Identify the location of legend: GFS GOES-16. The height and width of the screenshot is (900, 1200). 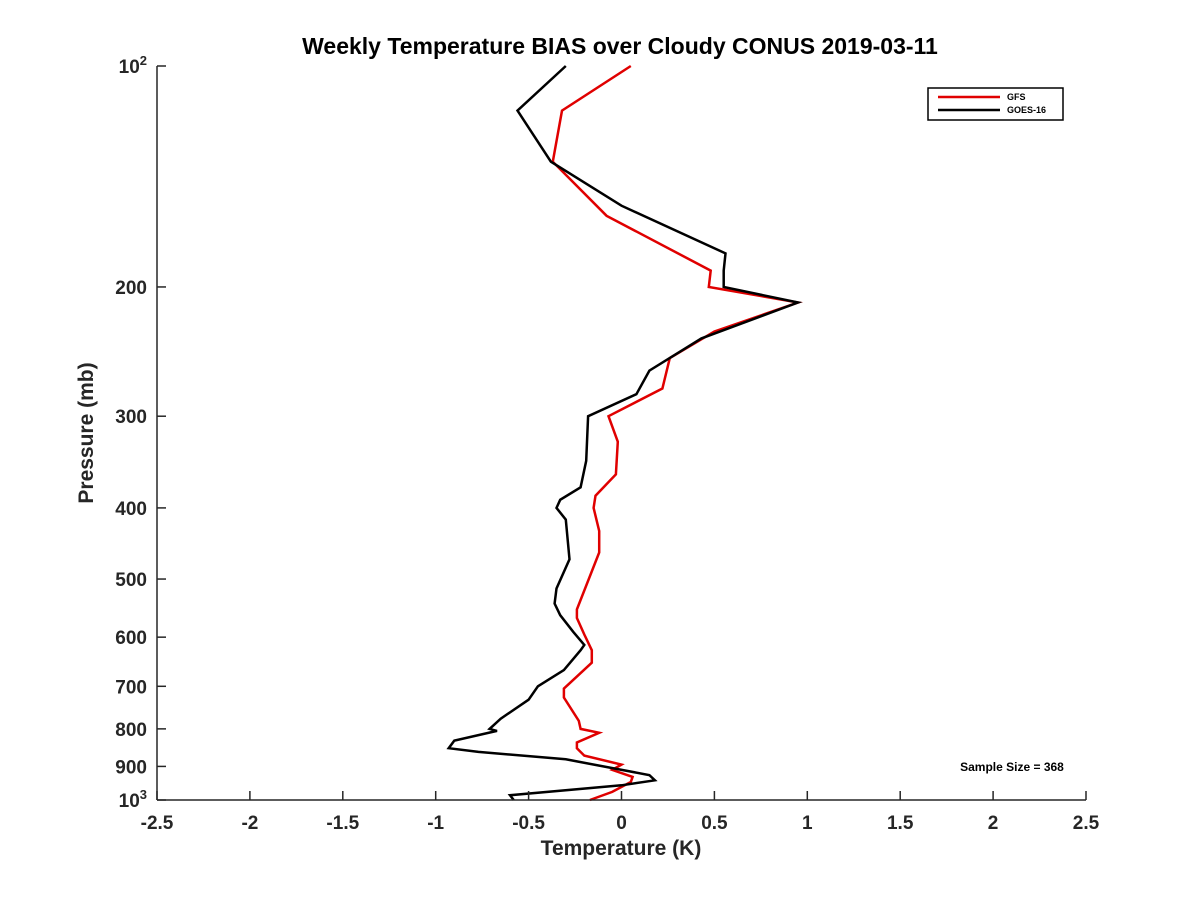
(995, 104).